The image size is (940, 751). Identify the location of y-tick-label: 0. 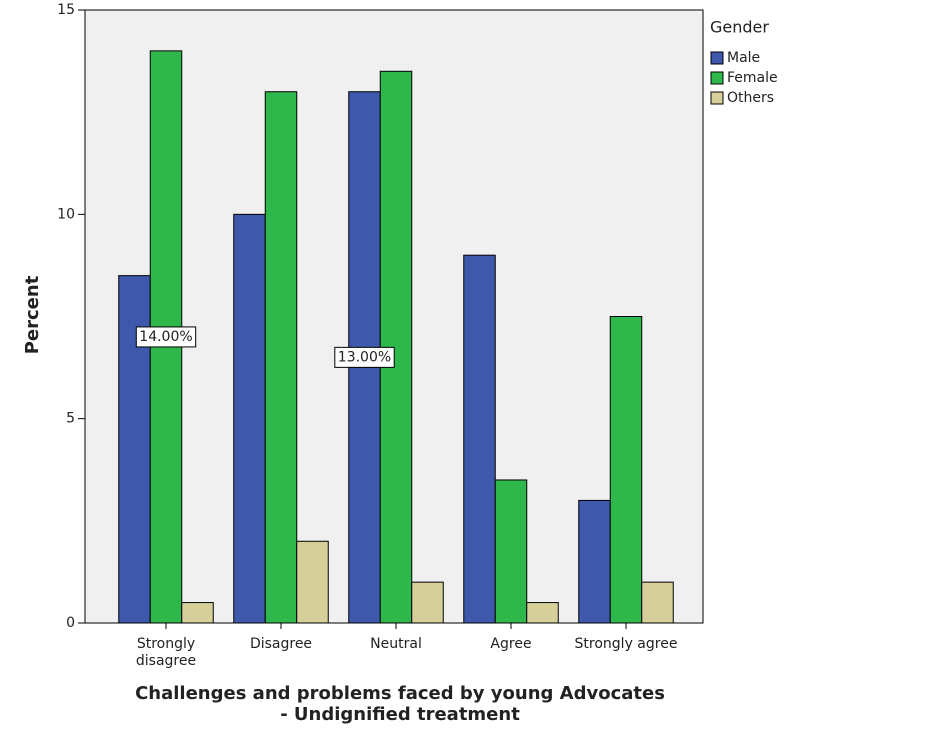
(70, 623).